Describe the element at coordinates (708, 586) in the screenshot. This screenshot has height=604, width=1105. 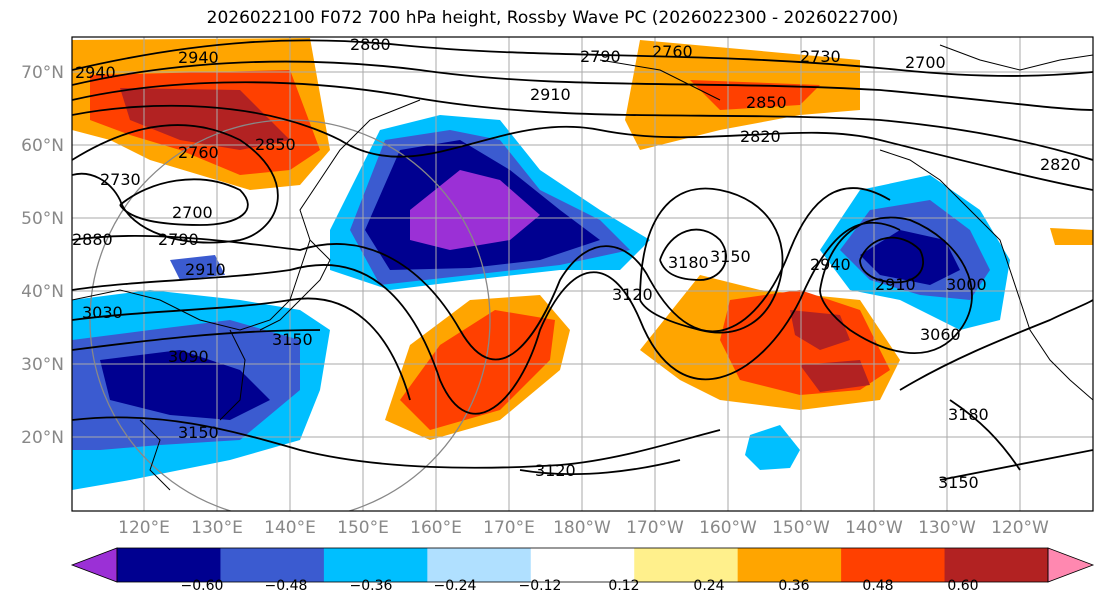
I see `colorbar-tick-label: 0.24` at that location.